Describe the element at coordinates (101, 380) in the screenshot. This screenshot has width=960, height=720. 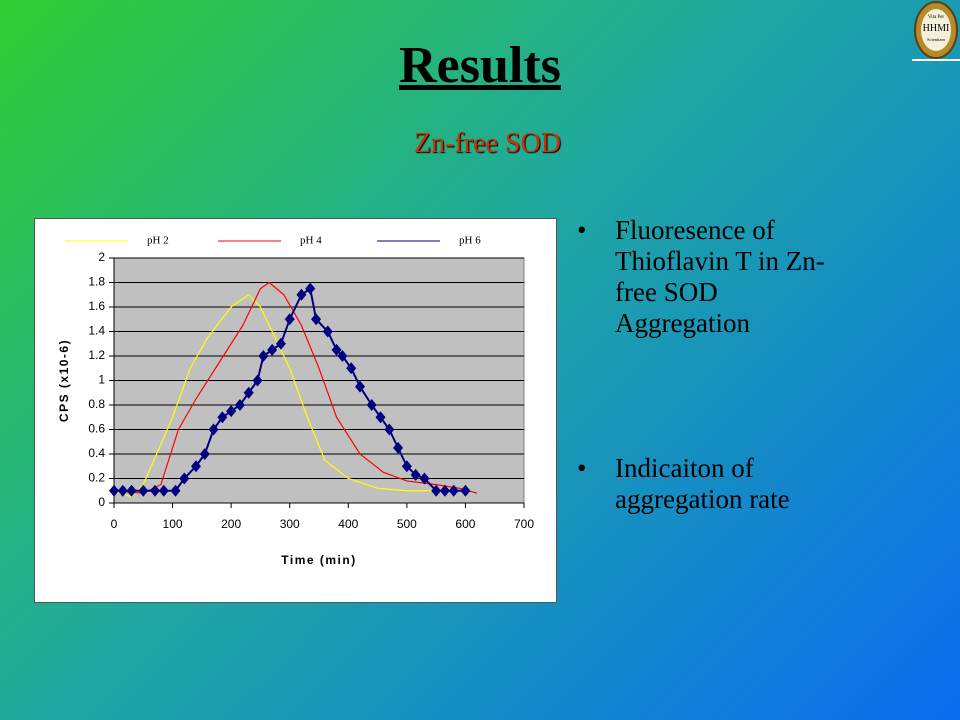
I see `y-tick-label: 1` at that location.